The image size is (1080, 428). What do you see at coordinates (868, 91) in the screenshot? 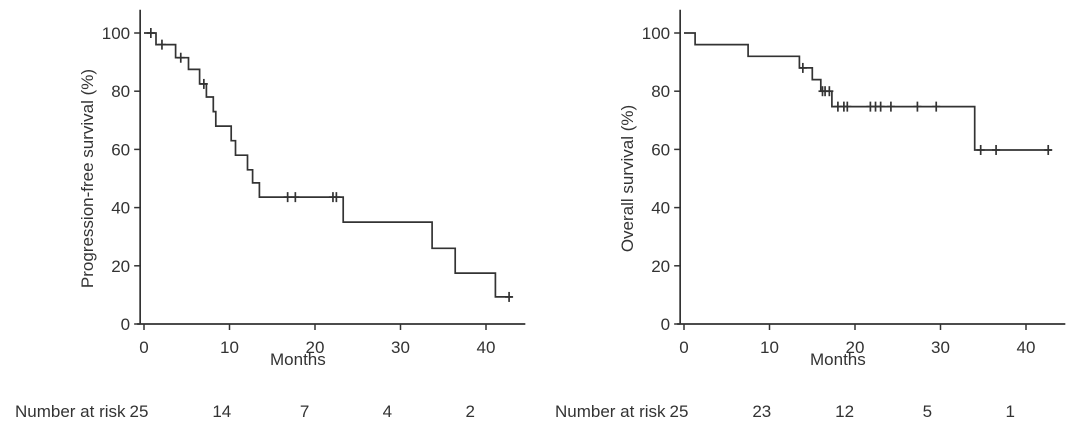
I see `km-curve` at bounding box center [868, 91].